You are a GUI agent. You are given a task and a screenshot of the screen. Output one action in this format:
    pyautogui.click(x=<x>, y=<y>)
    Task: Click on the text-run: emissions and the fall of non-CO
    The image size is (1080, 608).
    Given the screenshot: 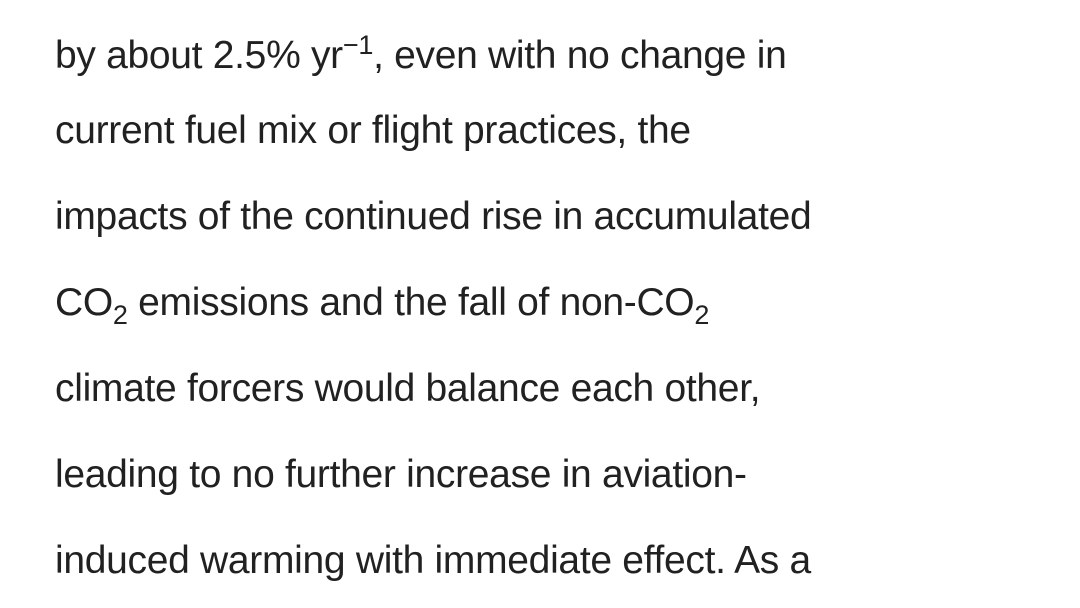 What is the action you would take?
    pyautogui.click(x=411, y=302)
    